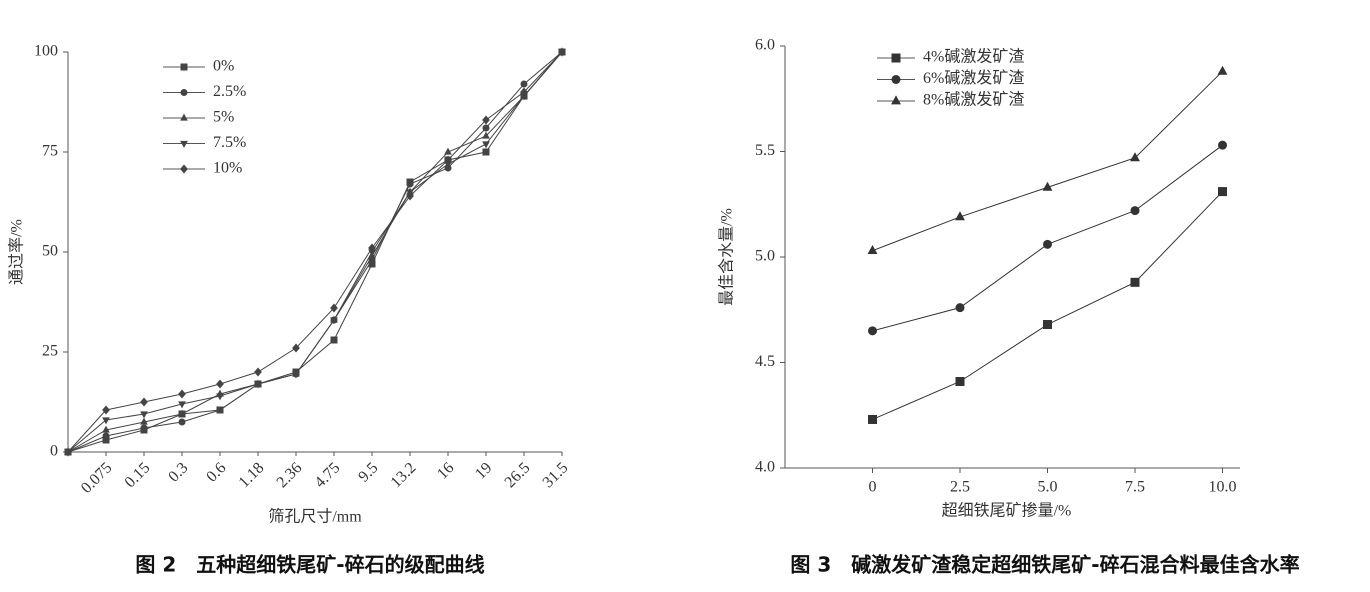 The height and width of the screenshot is (592, 1370). What do you see at coordinates (216, 472) in the screenshot?
I see `x-tick-label: 0.6` at bounding box center [216, 472].